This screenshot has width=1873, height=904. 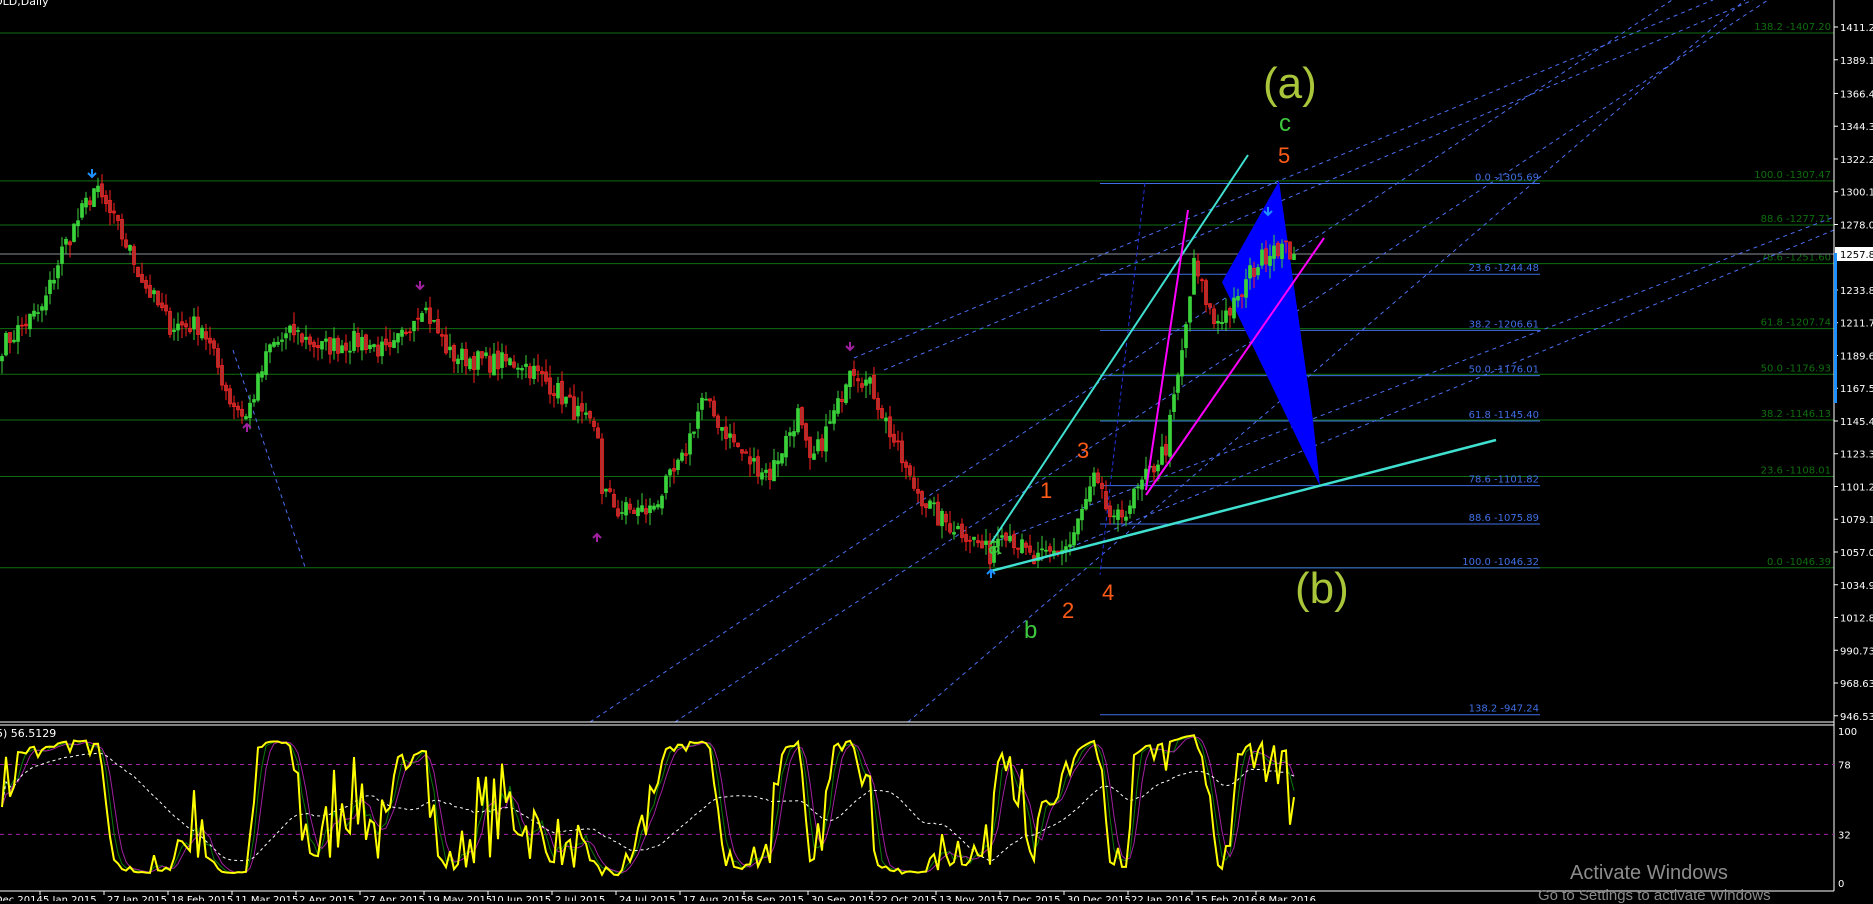 What do you see at coordinates (1243, 505) in the screenshot?
I see `trend-line-cyan-lower` at bounding box center [1243, 505].